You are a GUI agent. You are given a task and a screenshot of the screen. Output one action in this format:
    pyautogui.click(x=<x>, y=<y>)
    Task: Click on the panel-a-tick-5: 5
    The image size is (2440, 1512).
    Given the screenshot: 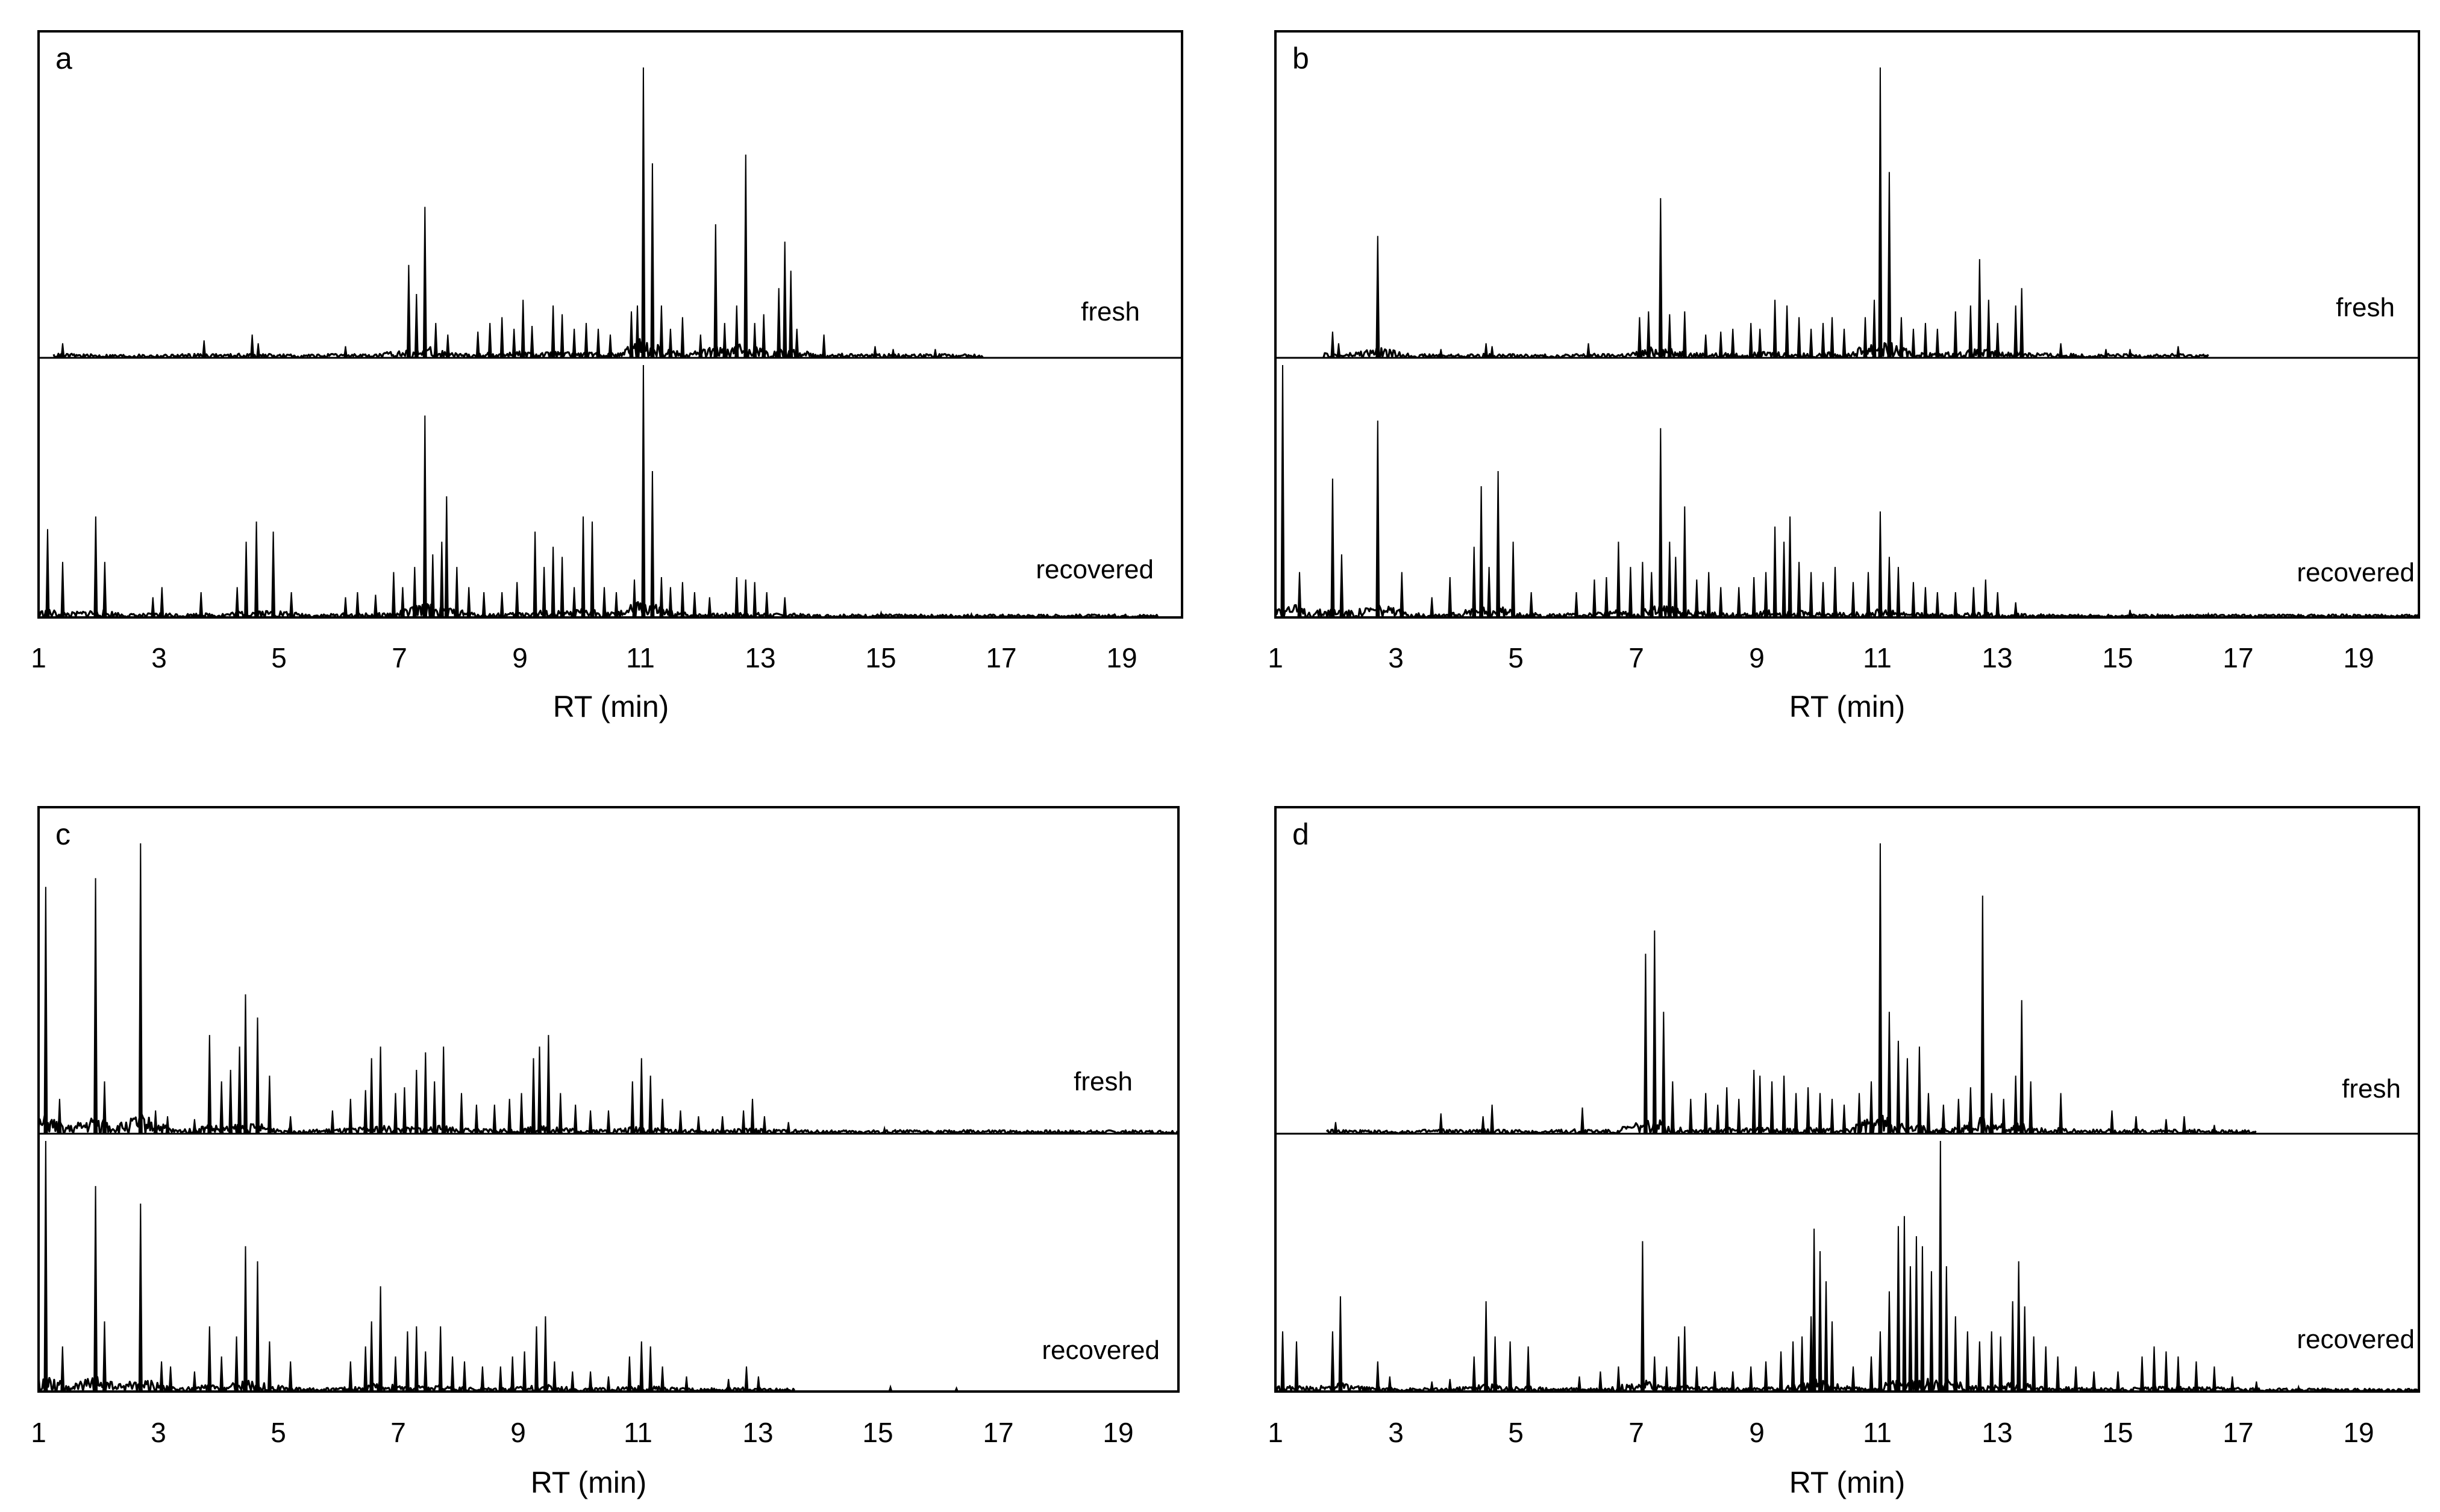 What is the action you would take?
    pyautogui.click(x=279, y=657)
    